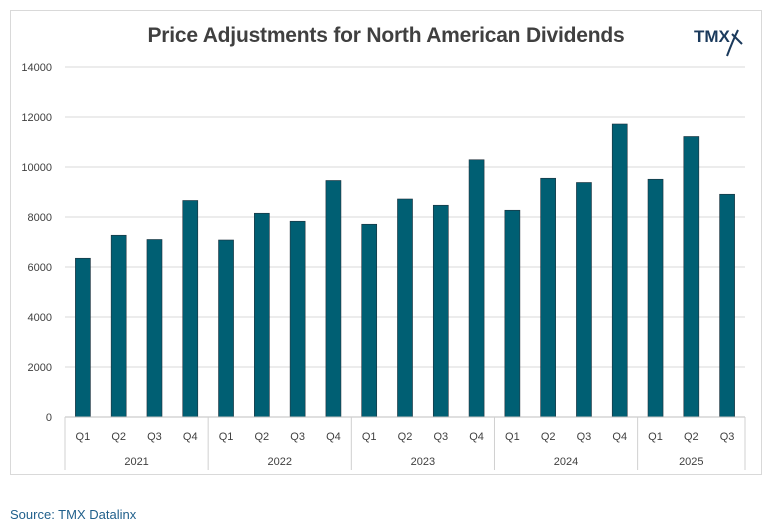 Image resolution: width=772 pixels, height=532 pixels. Describe the element at coordinates (36, 68) in the screenshot. I see `y-tick-label: 14000` at that location.